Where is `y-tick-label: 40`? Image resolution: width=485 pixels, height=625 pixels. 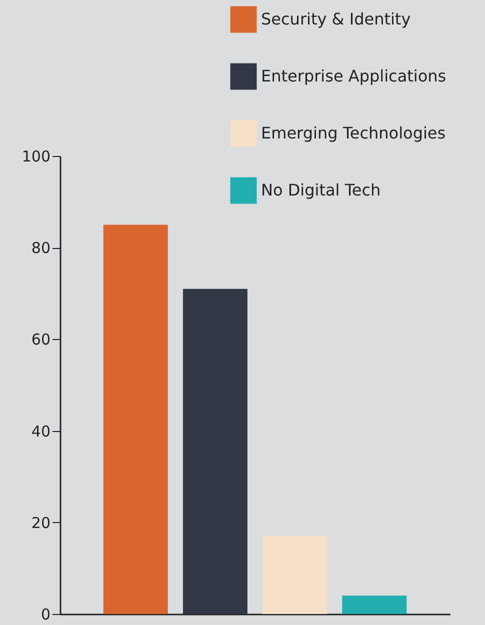
y-tick-label: 40 is located at coordinates (40, 431).